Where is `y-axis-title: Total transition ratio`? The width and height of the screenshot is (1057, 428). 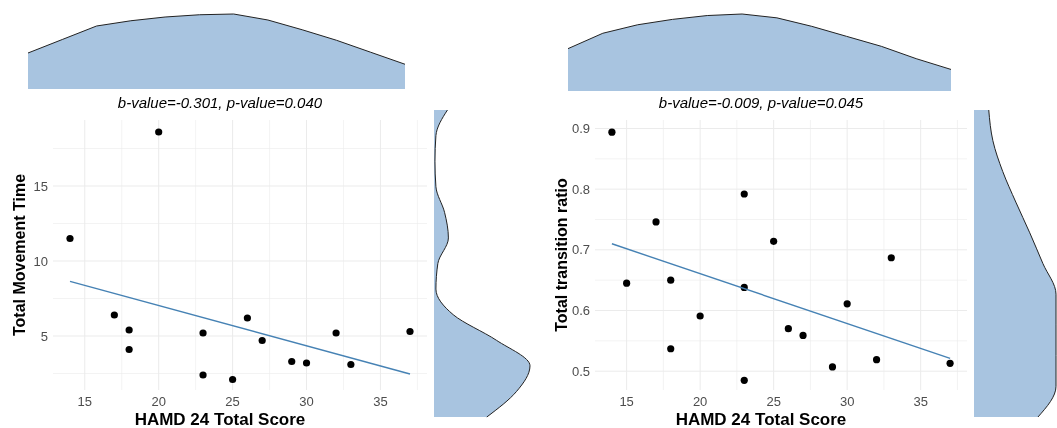 y-axis-title: Total transition ratio is located at coordinates (561, 255).